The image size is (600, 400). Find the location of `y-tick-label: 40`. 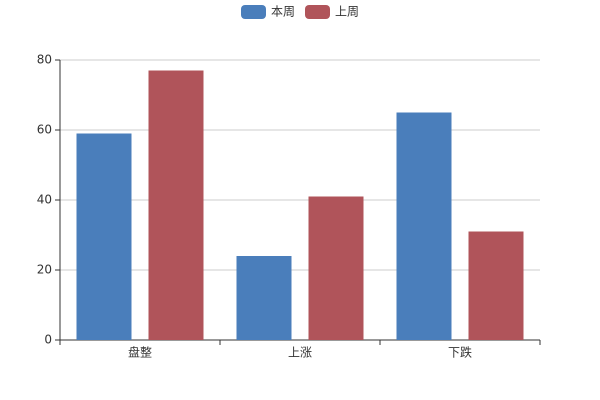

y-tick-label: 40 is located at coordinates (44, 200).